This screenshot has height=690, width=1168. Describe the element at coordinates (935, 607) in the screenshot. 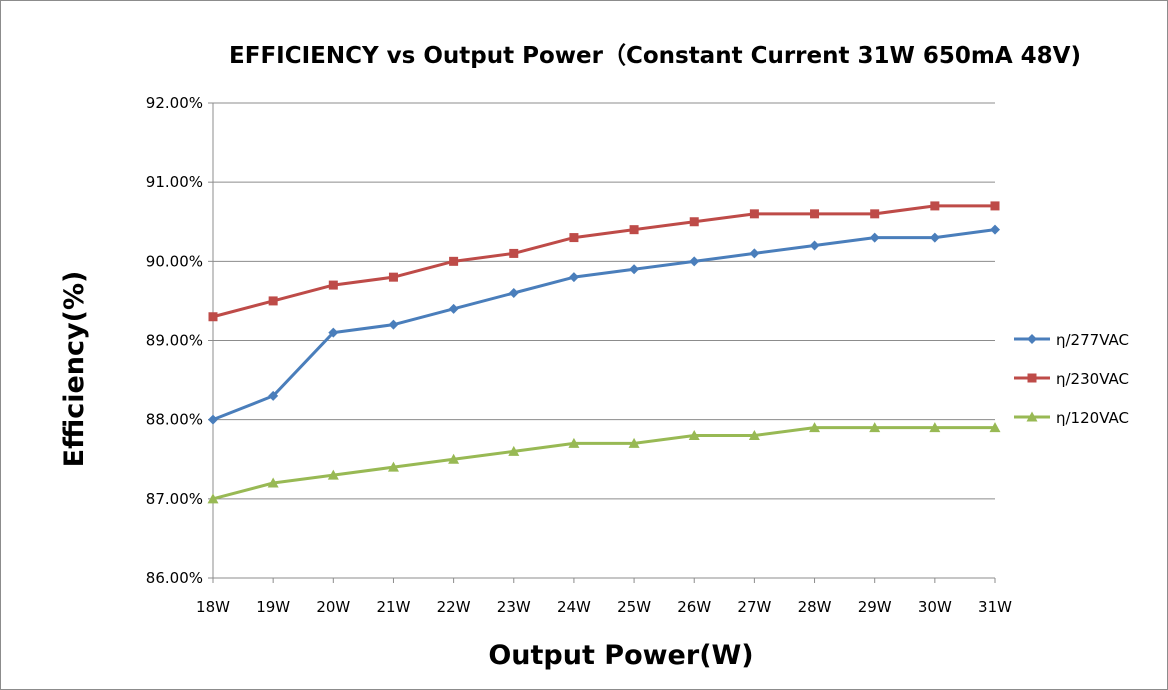

I see `x-tick-label: 30W` at that location.